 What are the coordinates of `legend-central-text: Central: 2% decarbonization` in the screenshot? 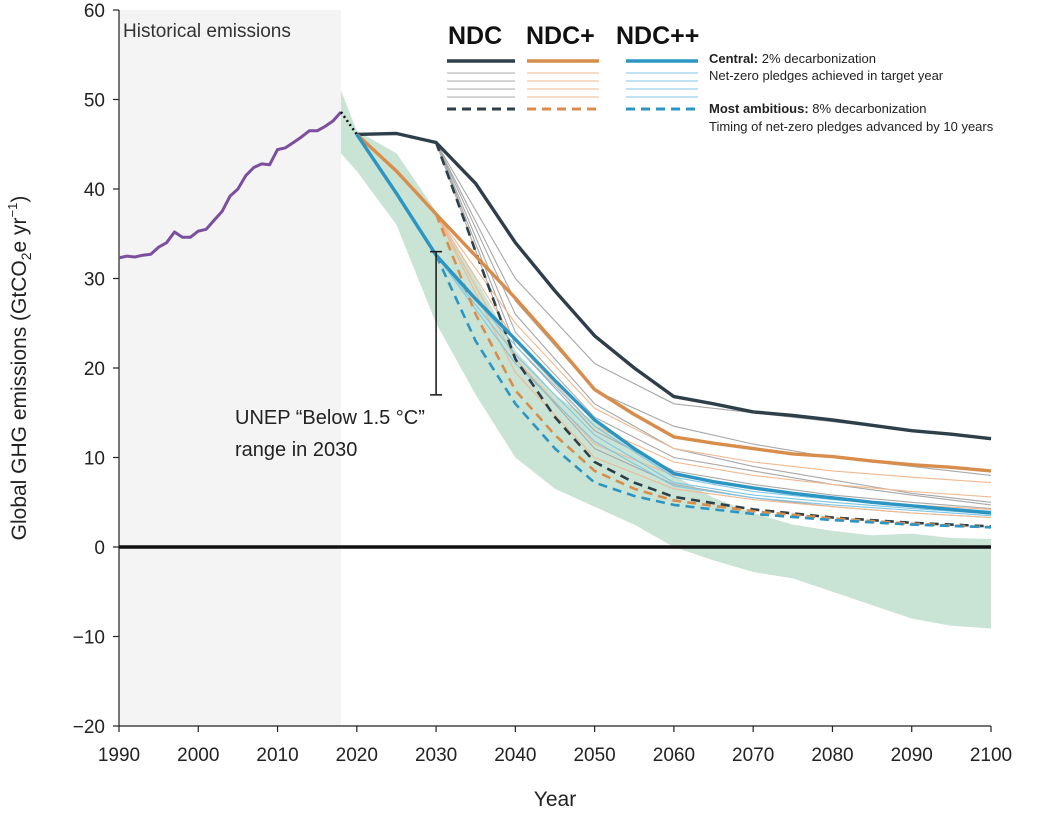 It's located at (792, 58).